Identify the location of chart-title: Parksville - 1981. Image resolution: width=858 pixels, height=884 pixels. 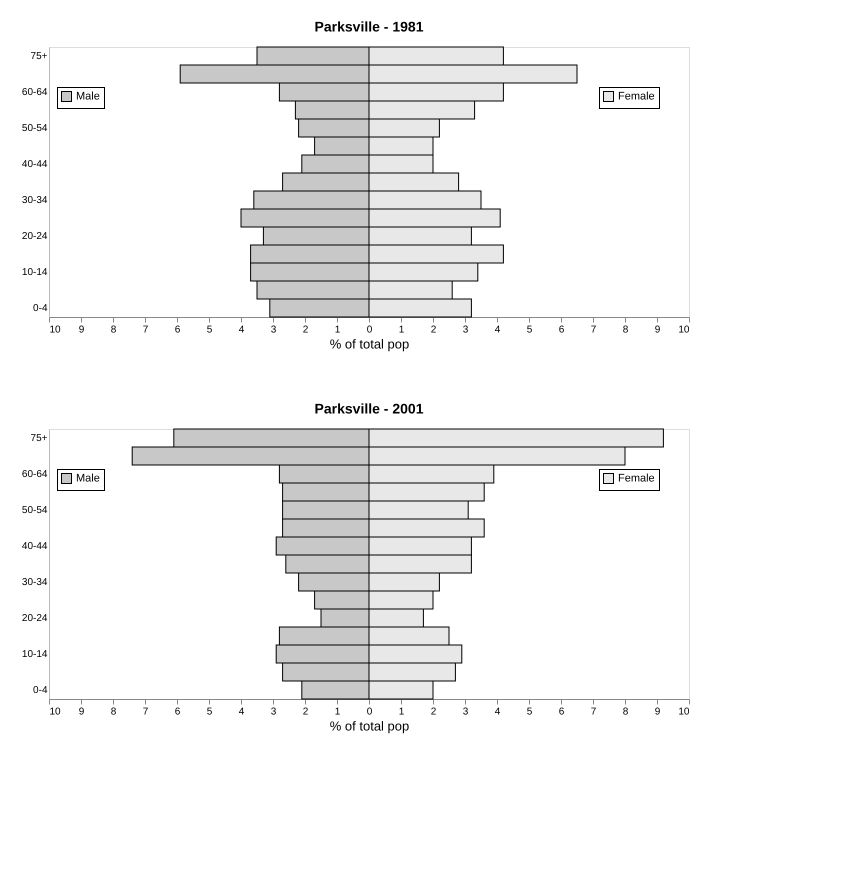
(369, 26).